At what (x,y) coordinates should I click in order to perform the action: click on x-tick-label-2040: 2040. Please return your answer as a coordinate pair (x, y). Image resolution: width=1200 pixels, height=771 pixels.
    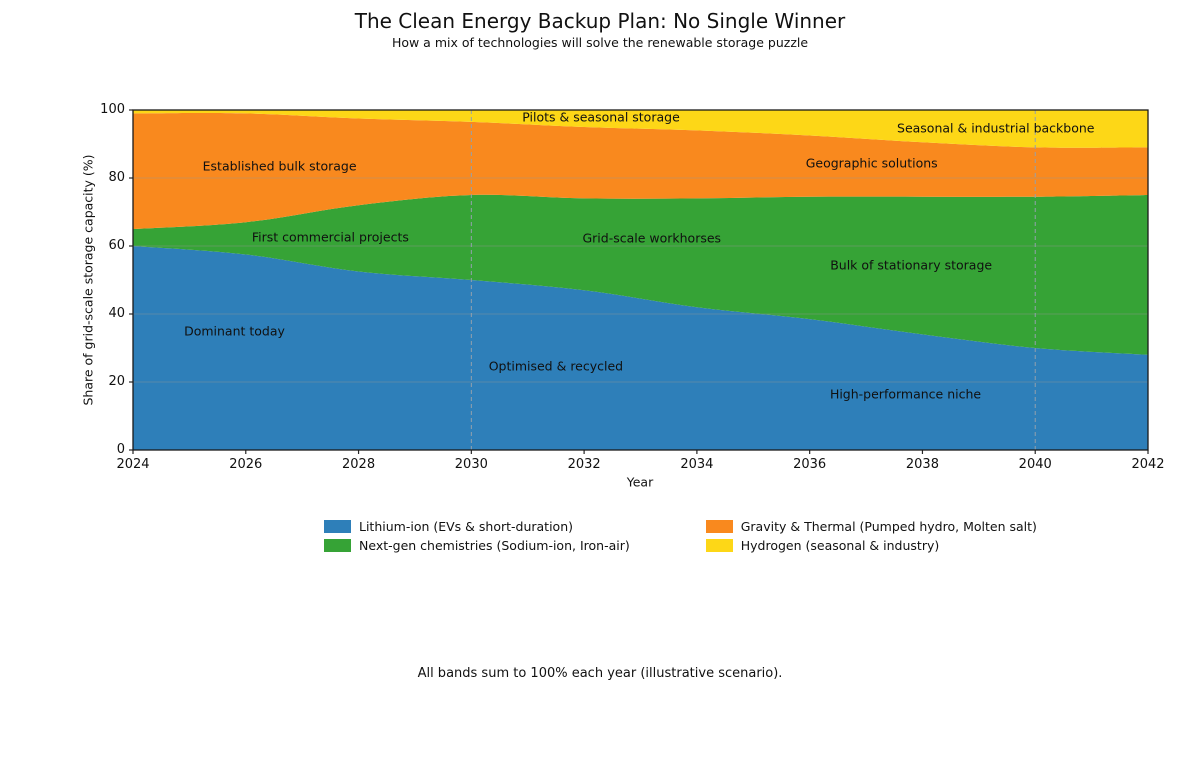
    Looking at the image, I should click on (1035, 464).